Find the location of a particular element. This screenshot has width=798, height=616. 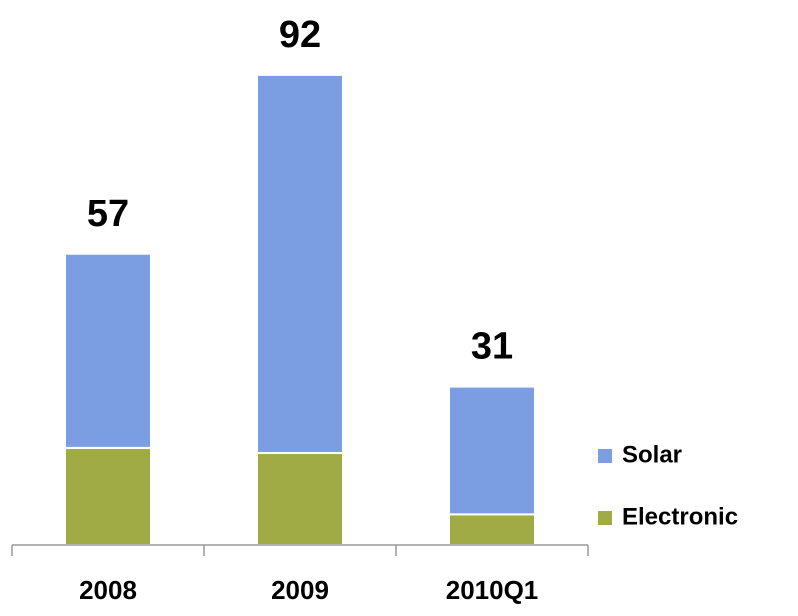

x-tick-label: 2008 is located at coordinates (108, 590).